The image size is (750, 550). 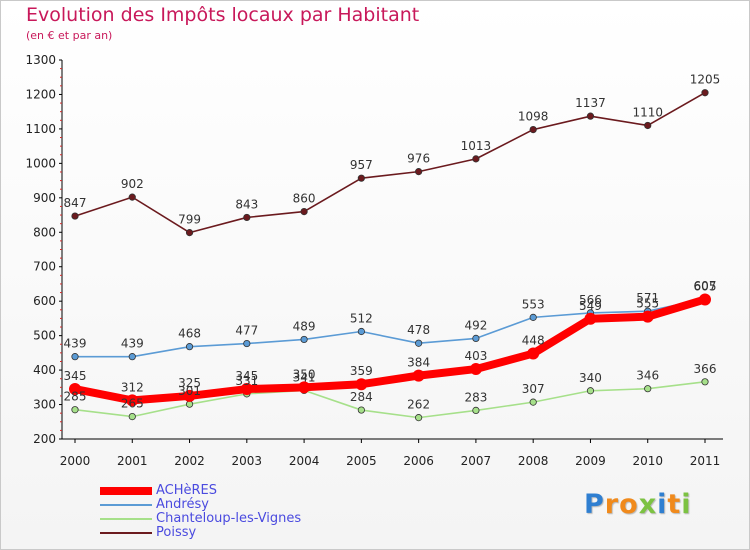 What do you see at coordinates (189, 334) in the screenshot?
I see `data-label: 468` at bounding box center [189, 334].